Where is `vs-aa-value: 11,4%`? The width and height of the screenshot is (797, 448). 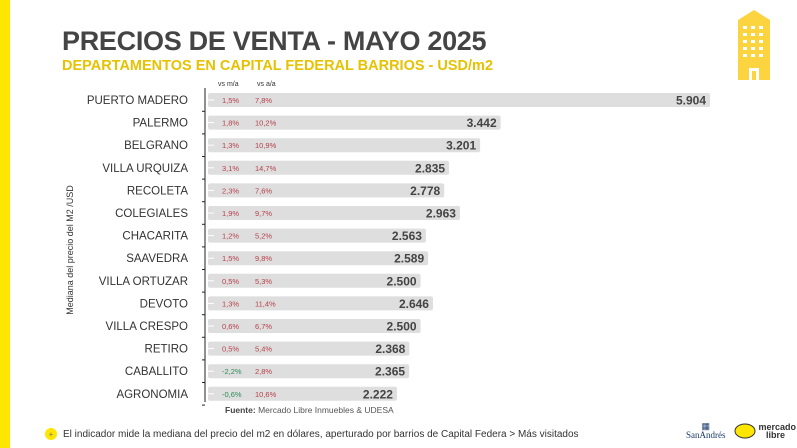 vs-aa-value: 11,4% is located at coordinates (265, 303).